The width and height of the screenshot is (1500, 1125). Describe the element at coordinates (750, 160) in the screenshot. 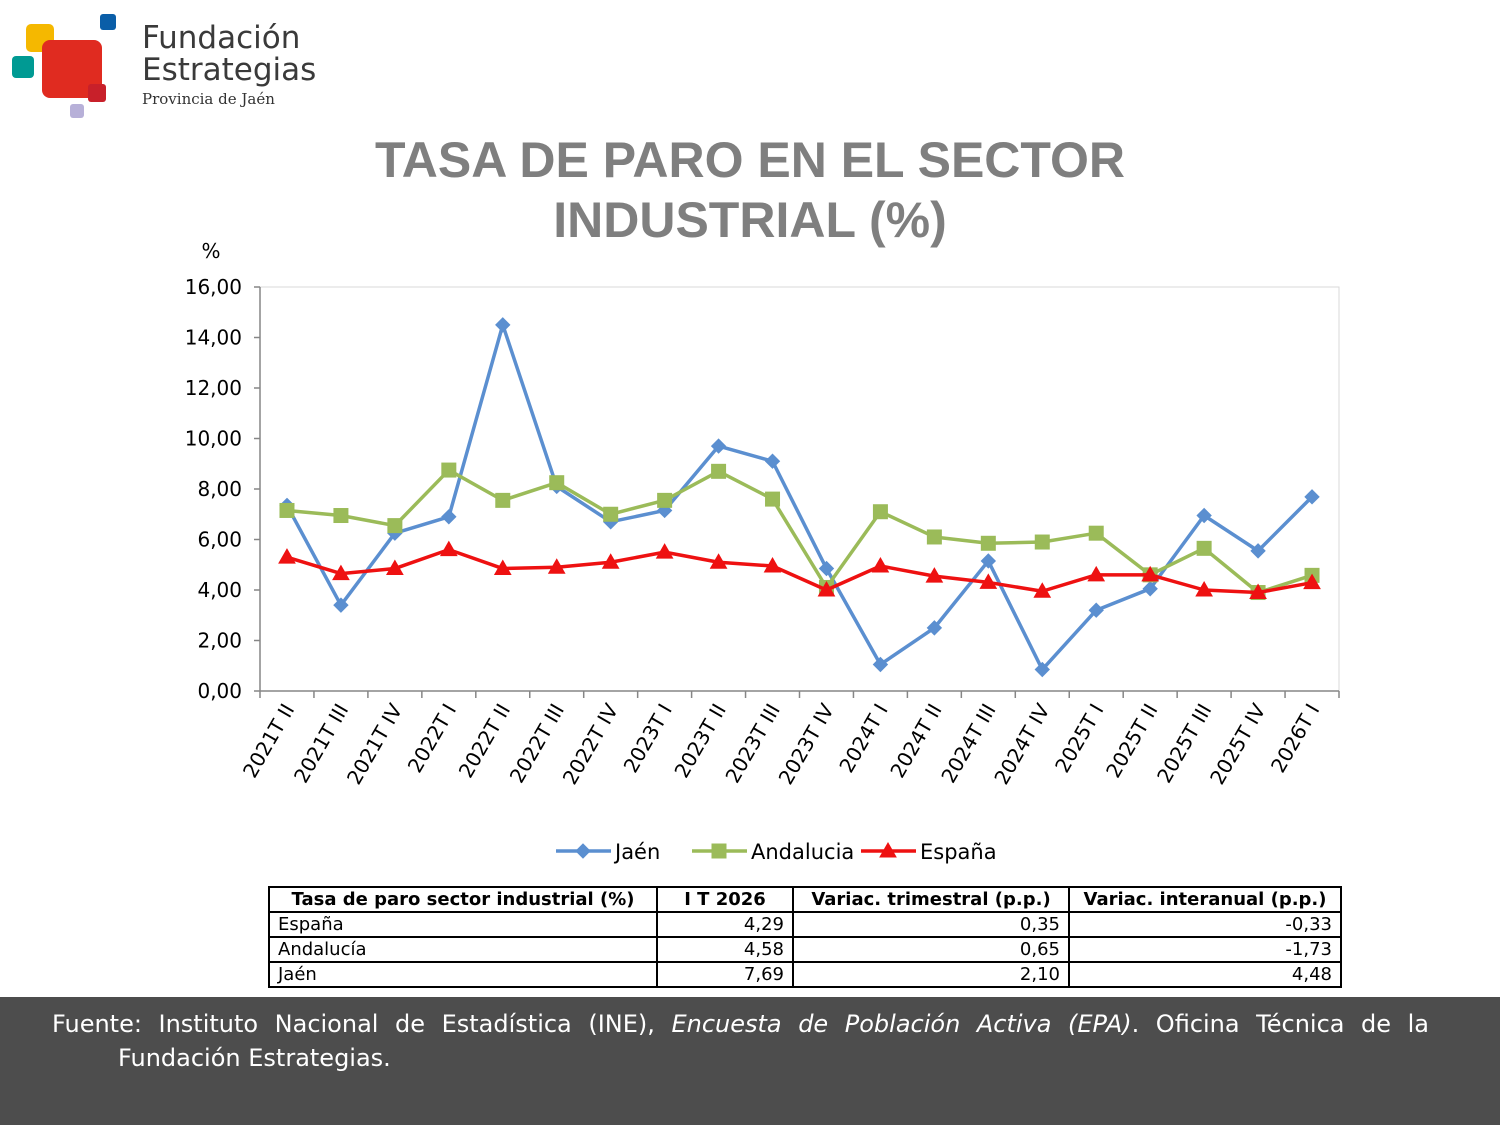

I see `chart-title-line1: TASA DE PARO EN EL SECTOR` at that location.